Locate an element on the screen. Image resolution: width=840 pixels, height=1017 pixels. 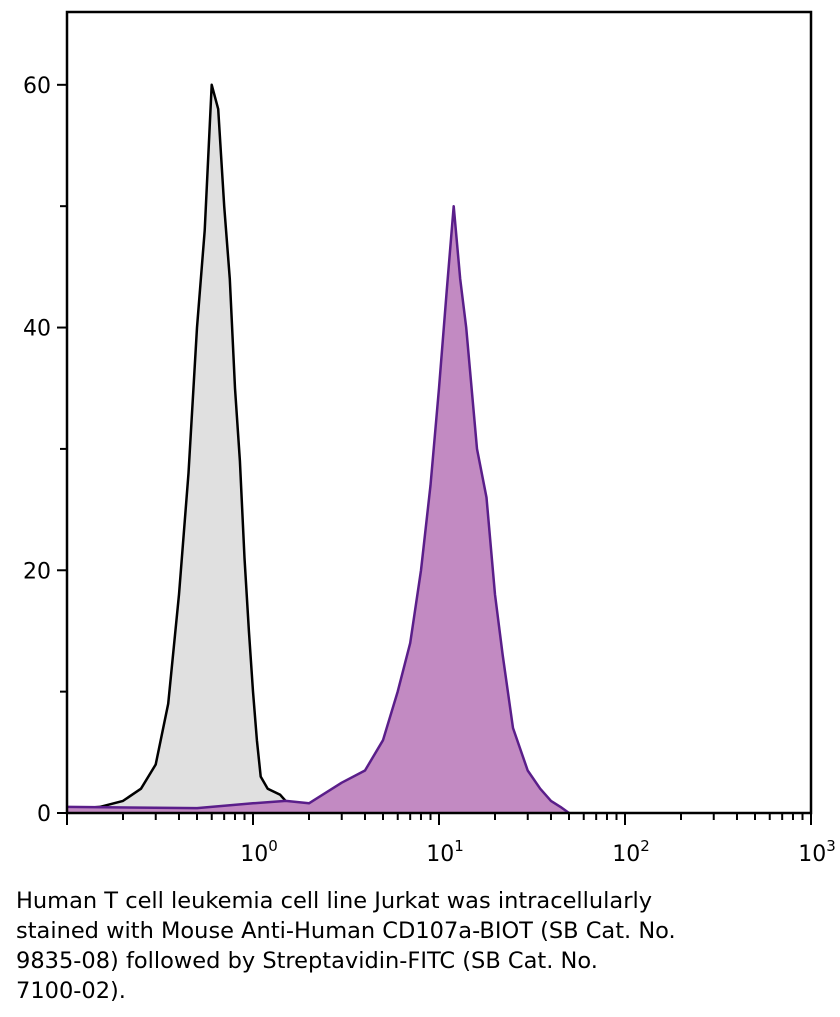
y-tick-label: 40 is located at coordinates (37, 329).